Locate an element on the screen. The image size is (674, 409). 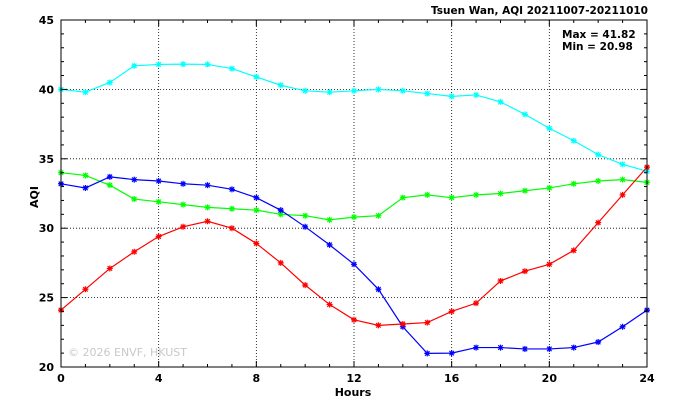
watermark-text: © 2026 ENVF, HKUST is located at coordinates (127, 352).